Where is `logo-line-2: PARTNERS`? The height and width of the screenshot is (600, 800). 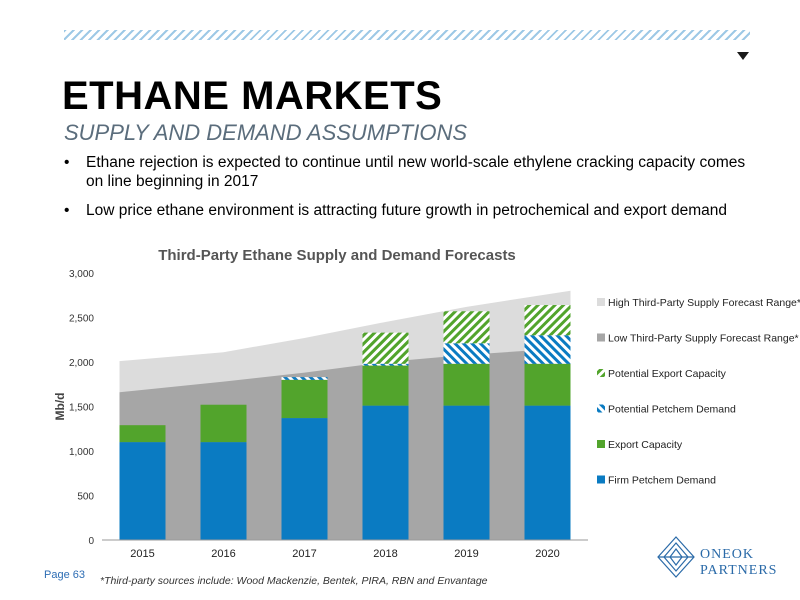 logo-line-2: PARTNERS is located at coordinates (739, 570).